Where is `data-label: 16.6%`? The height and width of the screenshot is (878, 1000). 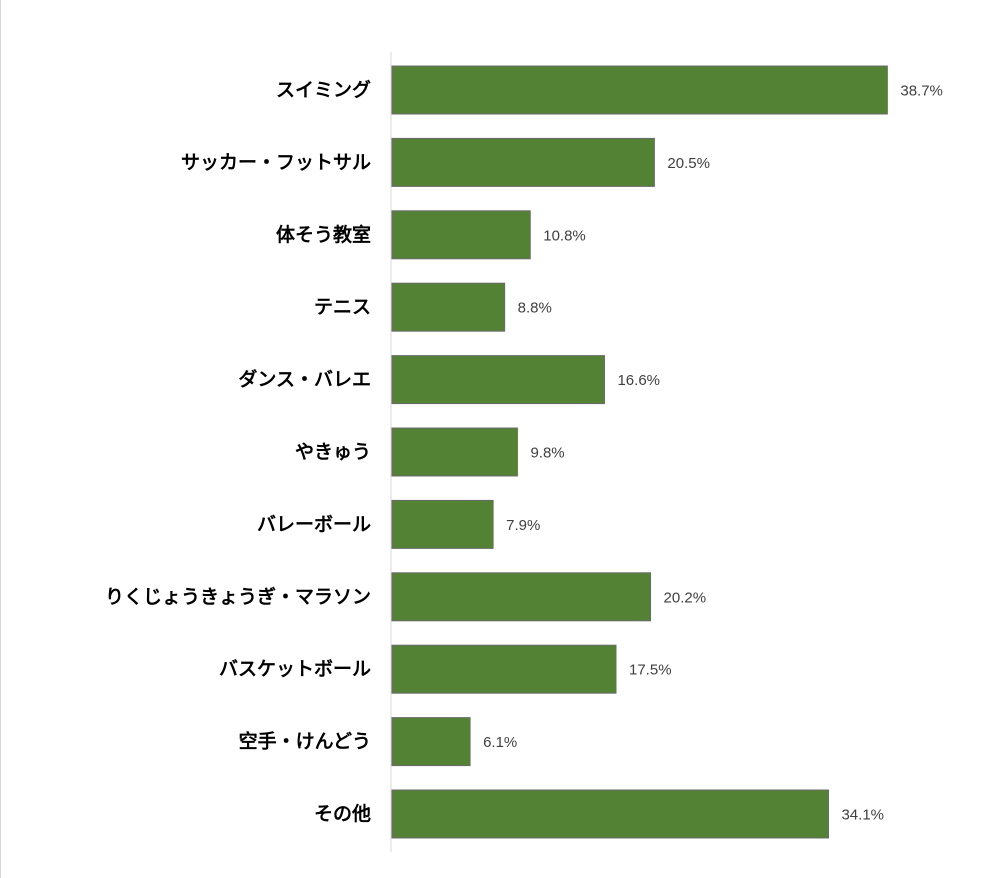 data-label: 16.6% is located at coordinates (638, 380).